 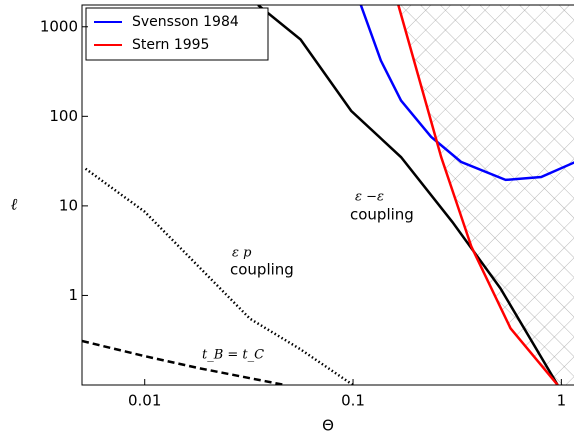 What do you see at coordinates (185, 22) in the screenshot?
I see `legend-label: Svensson 1984` at bounding box center [185, 22].